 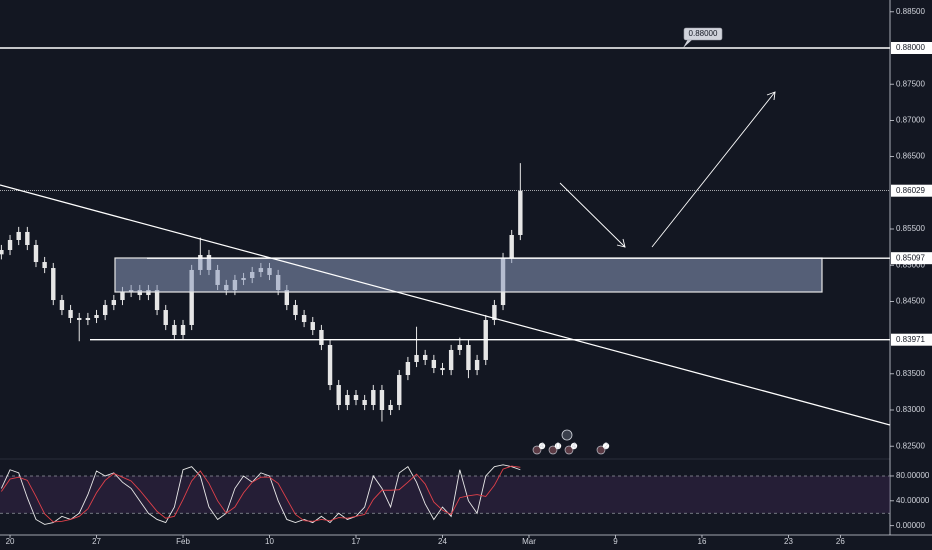 I want to click on y-tick-label: 0.88500, so click(x=910, y=11).